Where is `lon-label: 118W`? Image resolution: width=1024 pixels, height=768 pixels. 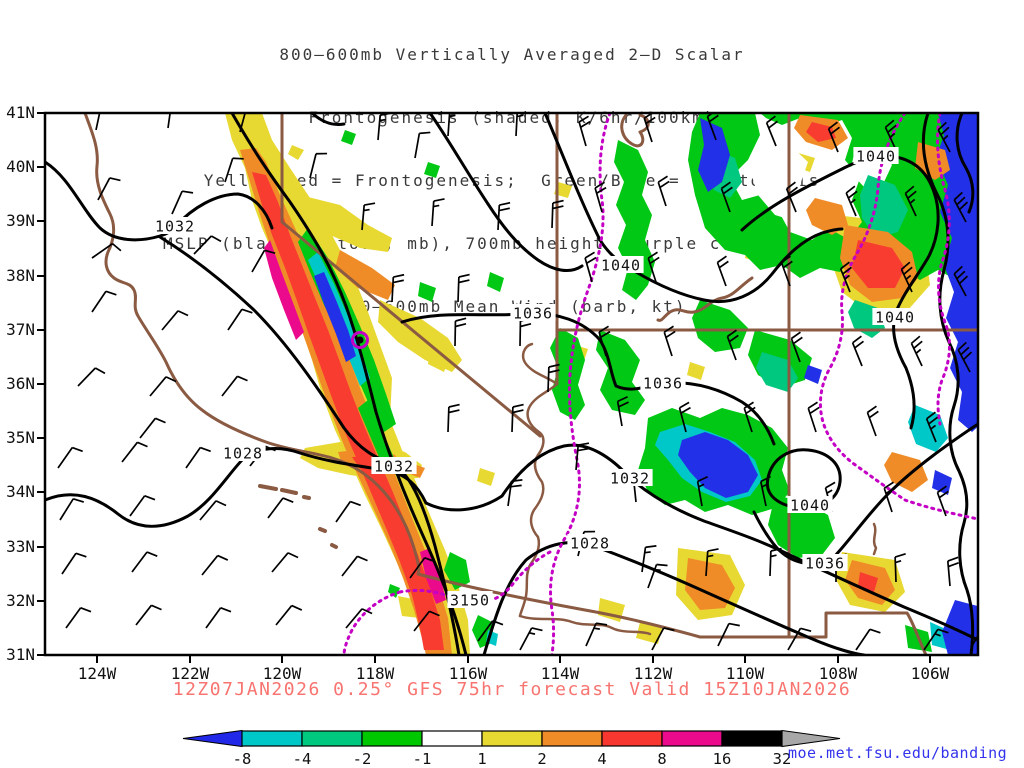
lon-label: 118W is located at coordinates (375, 673).